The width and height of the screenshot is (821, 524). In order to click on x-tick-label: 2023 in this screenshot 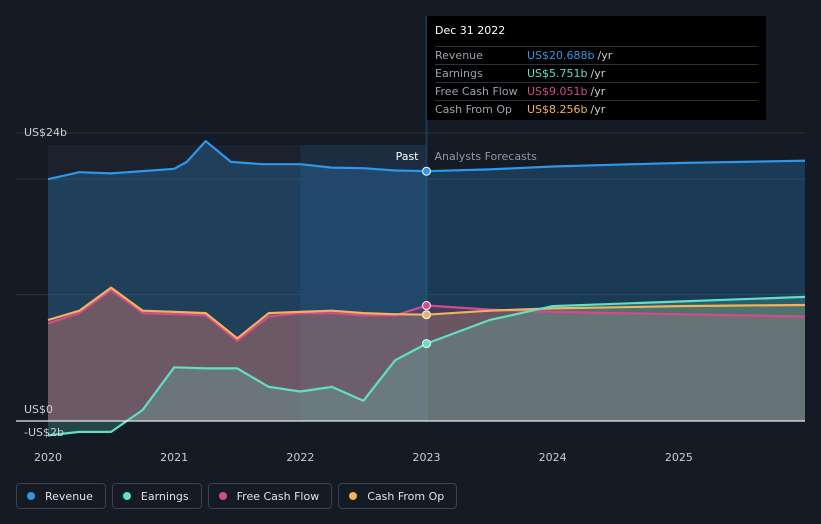, I will do `click(427, 457)`.